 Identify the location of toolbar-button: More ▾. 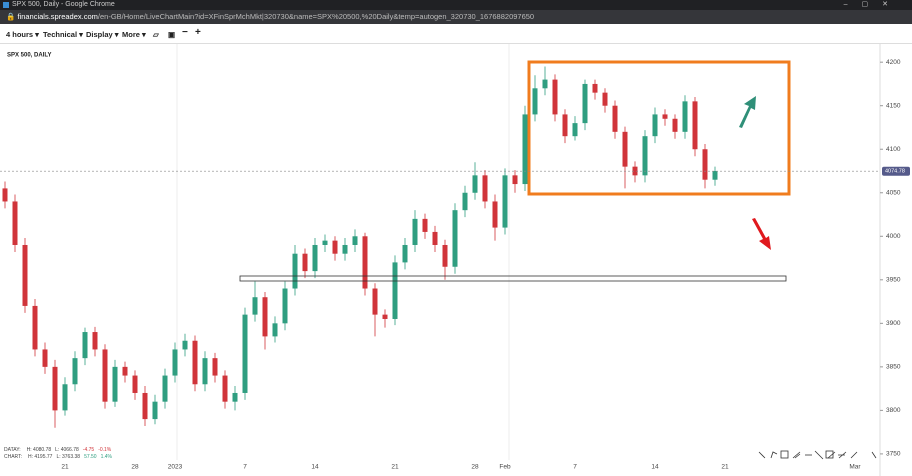
(134, 34).